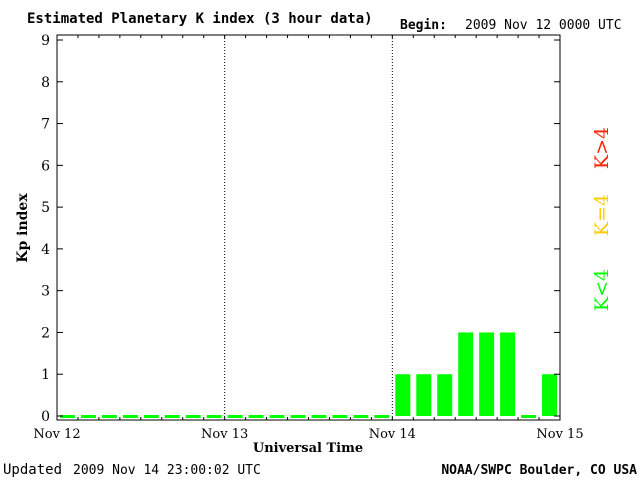  Describe the element at coordinates (167, 470) in the screenshot. I see `updated-value: 2009 Nov 14 23:00:02 UTC` at that location.